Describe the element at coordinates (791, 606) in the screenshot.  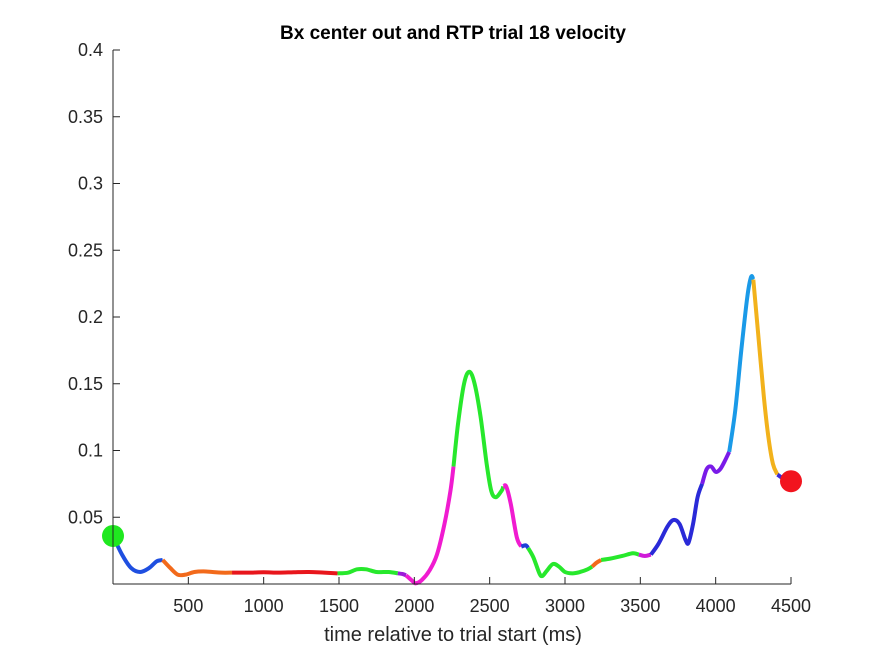
I see `x-tick-label: 4500` at that location.